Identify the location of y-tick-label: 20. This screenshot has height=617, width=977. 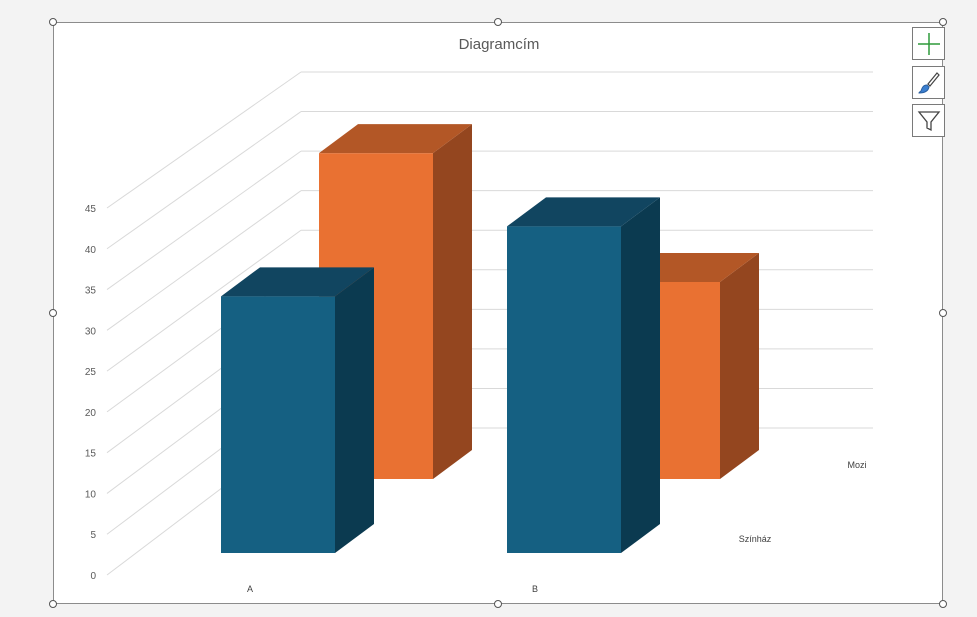
(91, 413).